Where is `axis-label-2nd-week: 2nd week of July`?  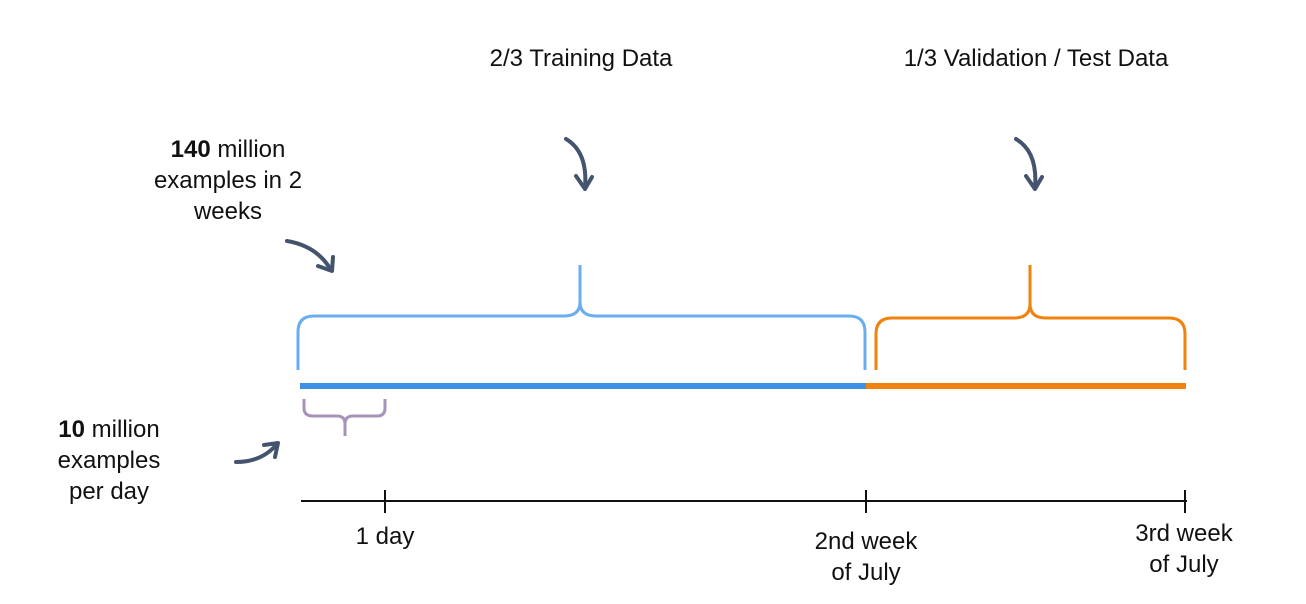 axis-label-2nd-week: 2nd week of July is located at coordinates (866, 557).